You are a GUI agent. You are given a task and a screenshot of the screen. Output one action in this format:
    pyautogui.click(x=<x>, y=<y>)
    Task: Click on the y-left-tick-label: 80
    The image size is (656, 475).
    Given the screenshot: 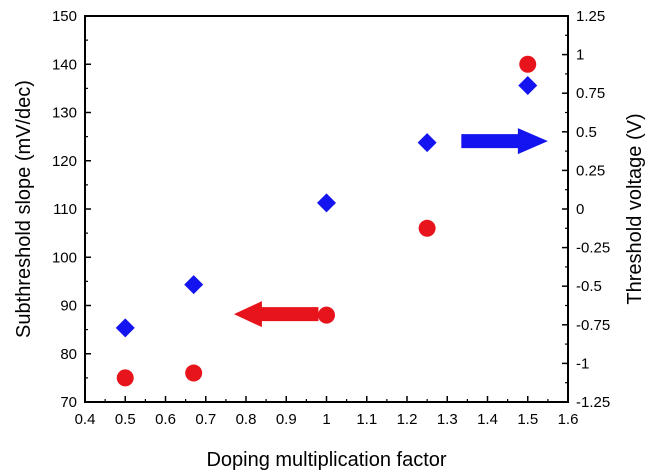 What is the action you would take?
    pyautogui.click(x=68, y=354)
    